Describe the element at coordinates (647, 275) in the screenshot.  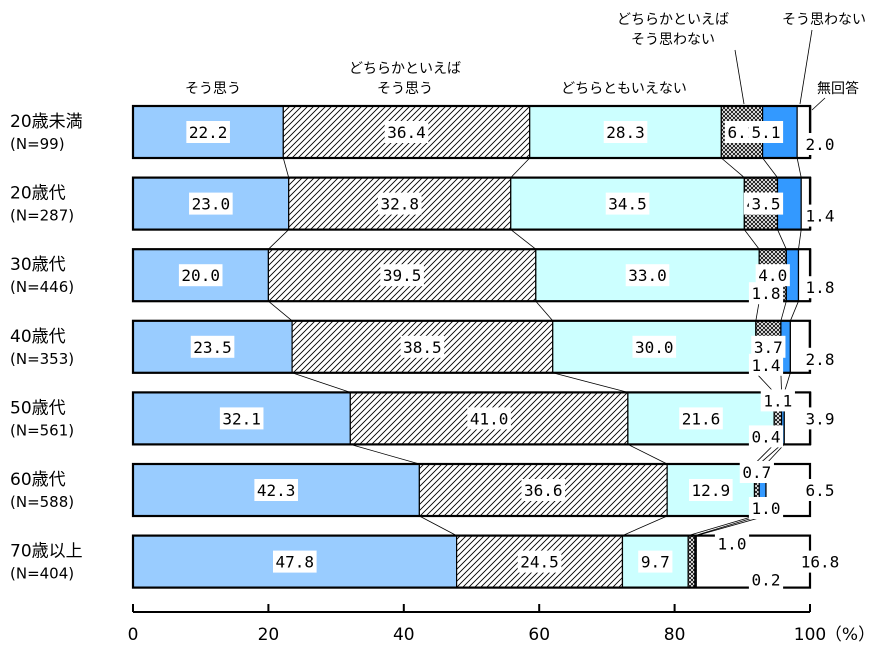
I see `data-label-r2-s2: 33.0` at that location.